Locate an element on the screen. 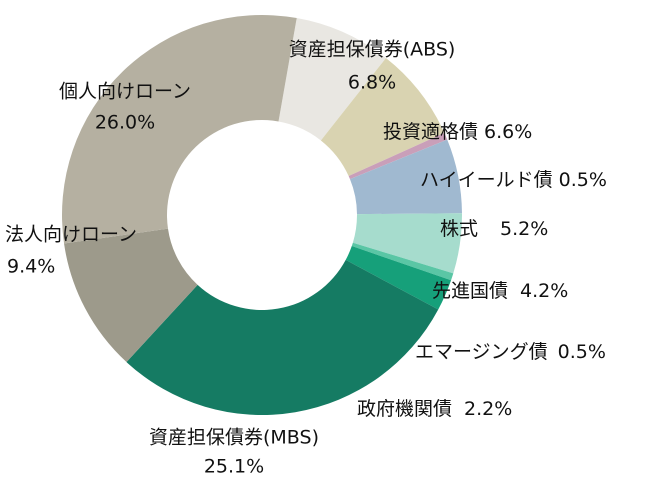  value-label: 6.6% is located at coordinates (508, 132).